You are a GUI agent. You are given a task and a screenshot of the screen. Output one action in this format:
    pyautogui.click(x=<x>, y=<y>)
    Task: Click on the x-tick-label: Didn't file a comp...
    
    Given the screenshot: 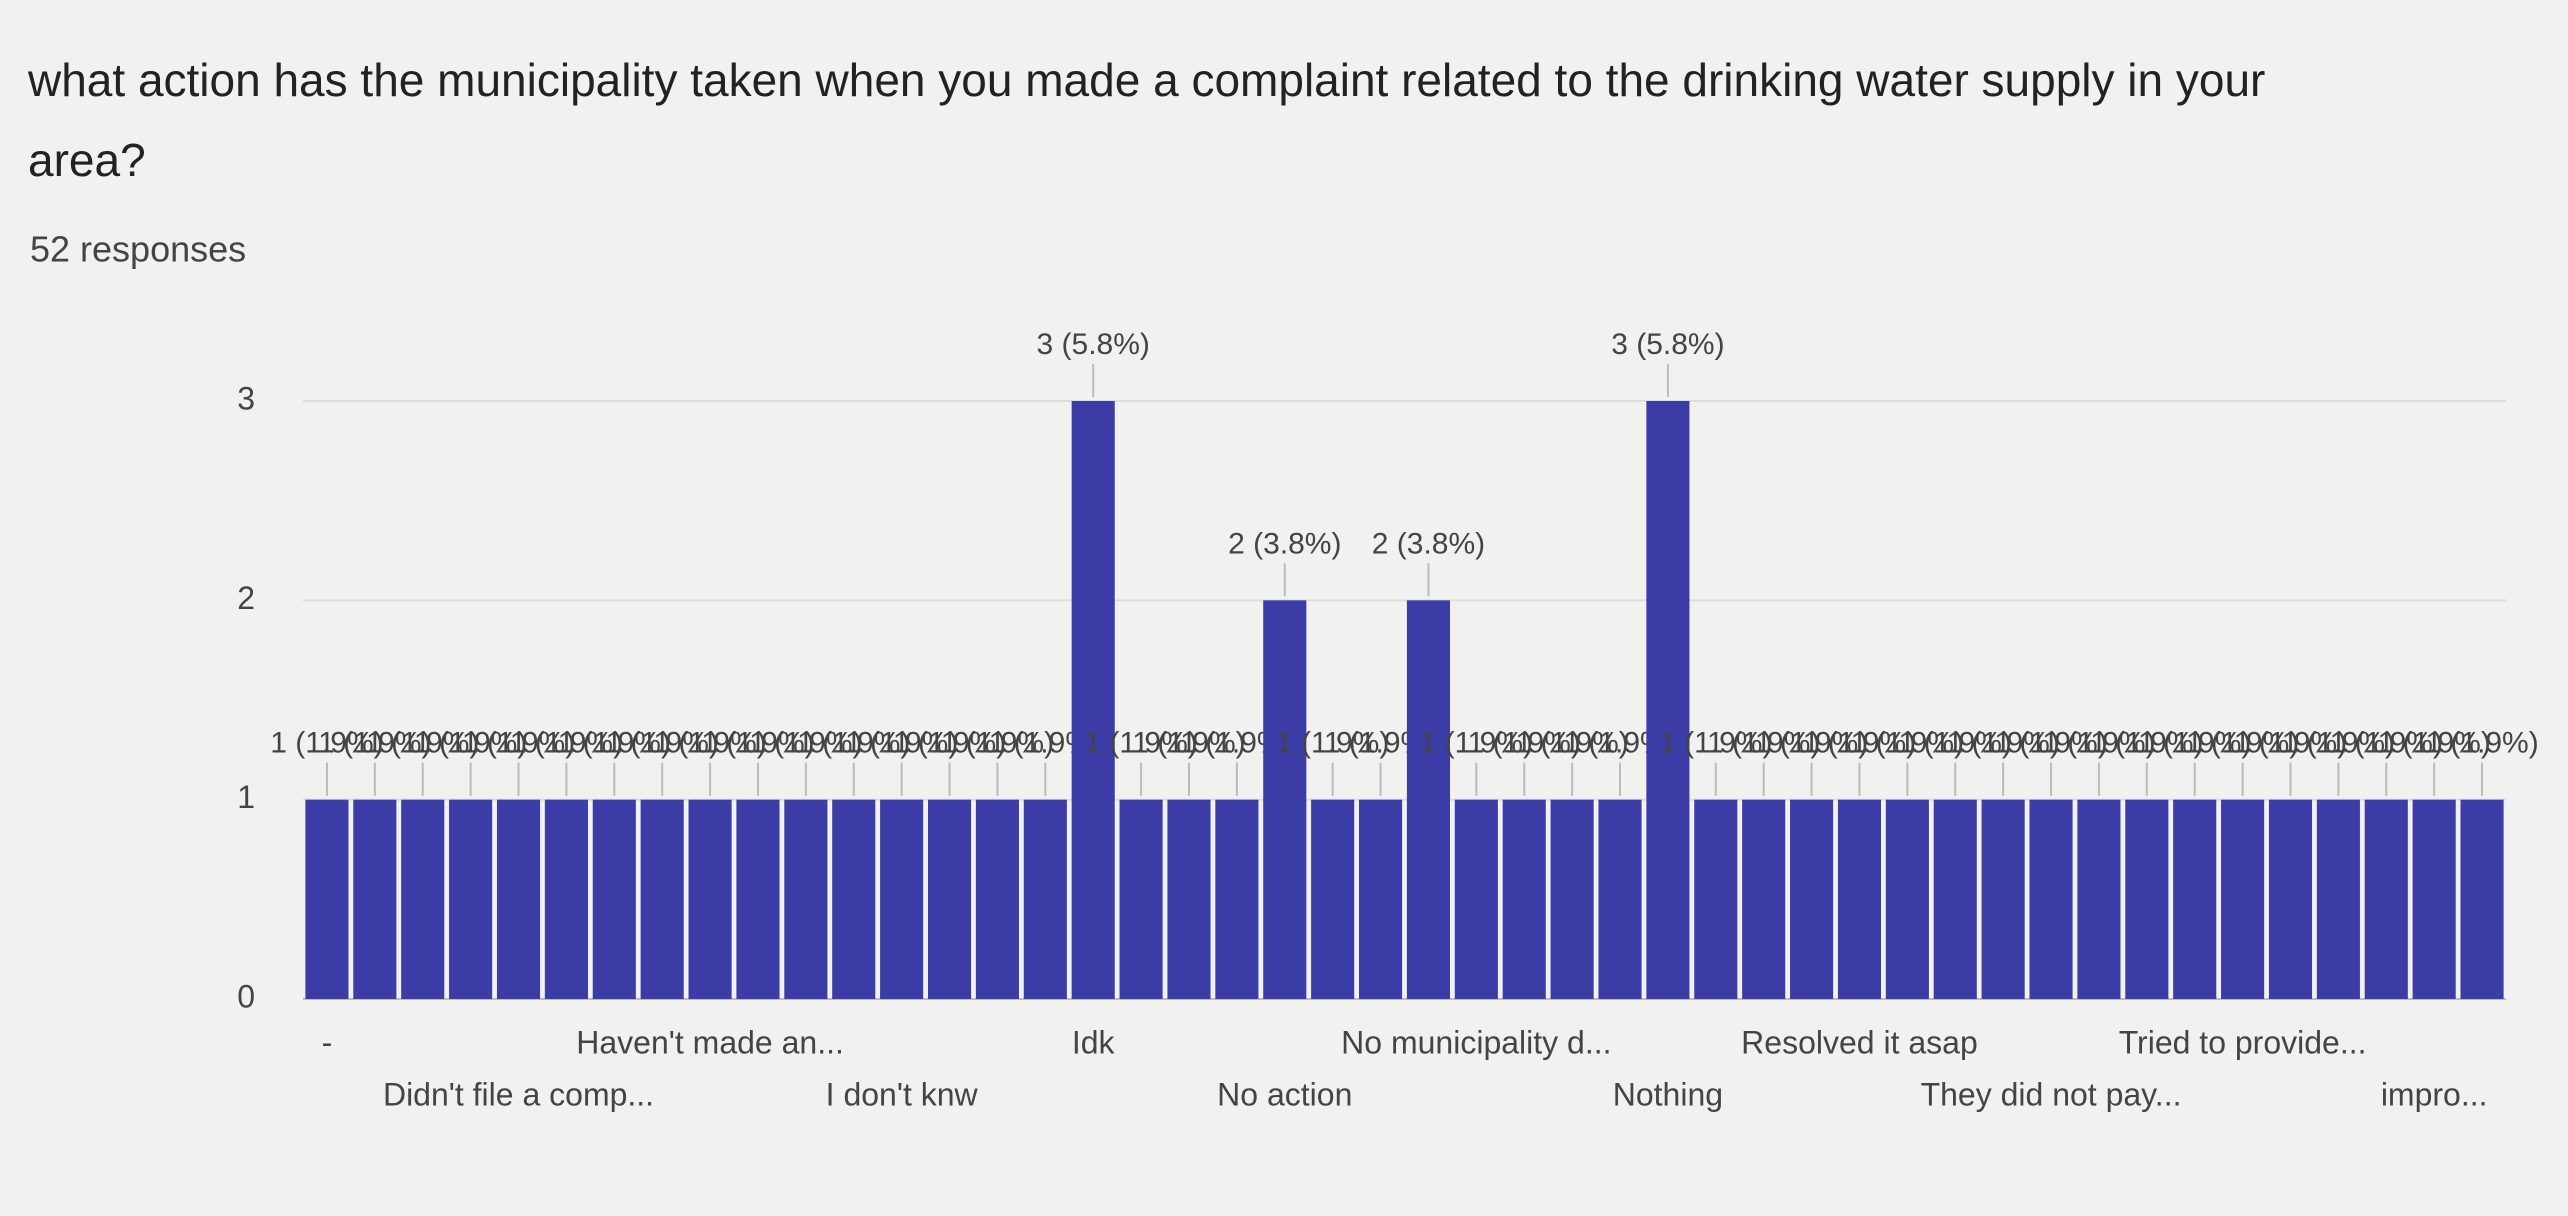 What is the action you would take?
    pyautogui.click(x=518, y=1094)
    